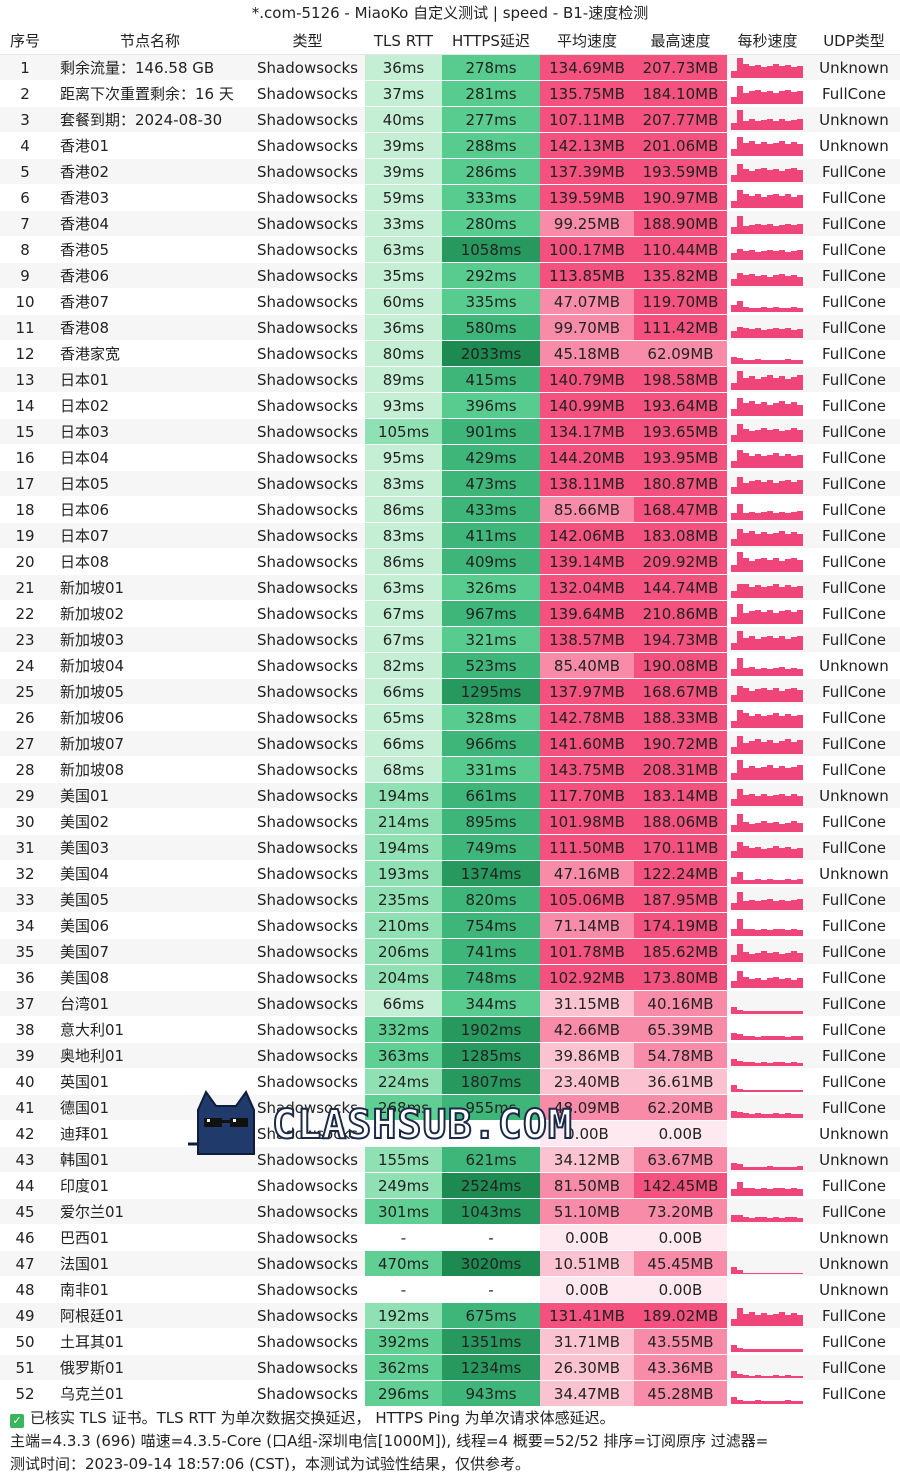  What do you see at coordinates (680, 275) in the screenshot?
I see `max-speed: 135.82MB` at bounding box center [680, 275].